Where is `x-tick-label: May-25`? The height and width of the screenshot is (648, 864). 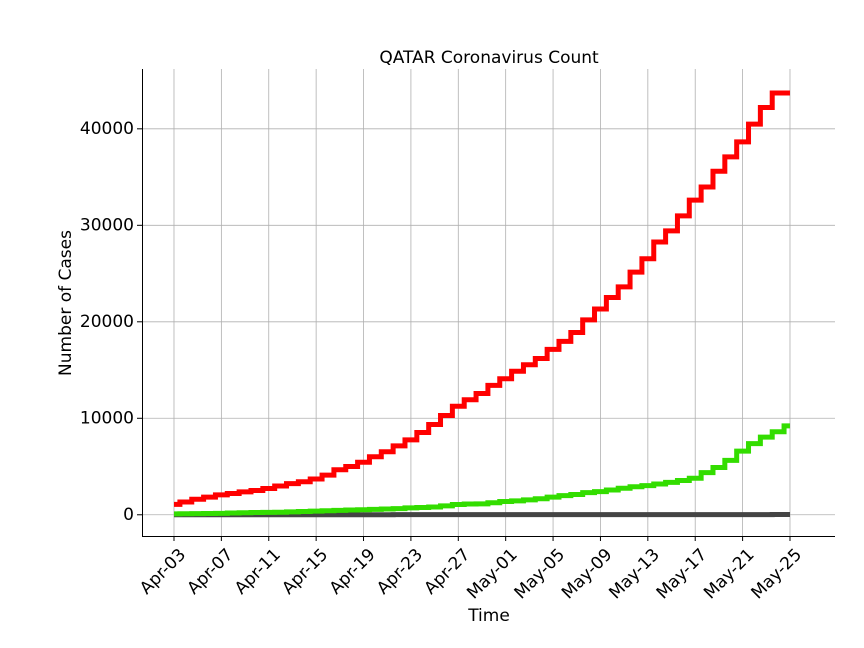 x-tick-label: May-25 is located at coordinates (777, 574).